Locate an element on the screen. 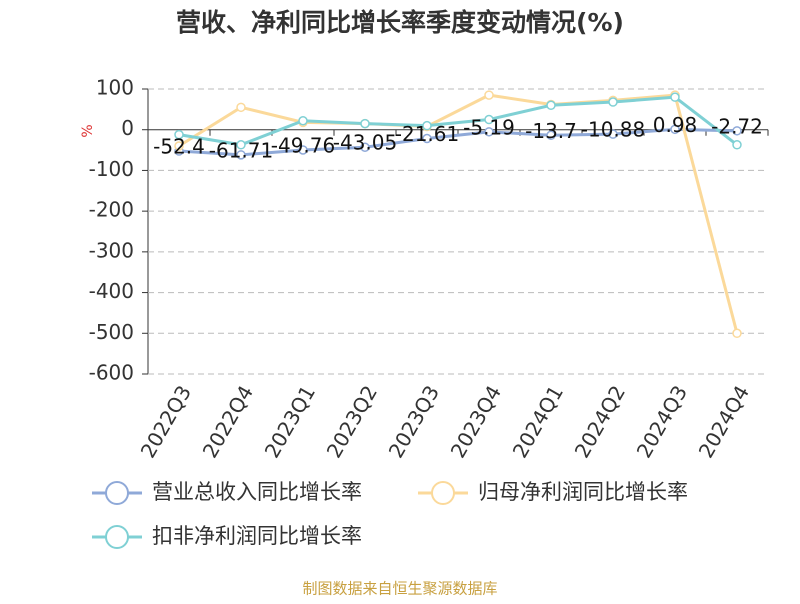  legend-label: 扣非净利润同比增长率 is located at coordinates (257, 536).